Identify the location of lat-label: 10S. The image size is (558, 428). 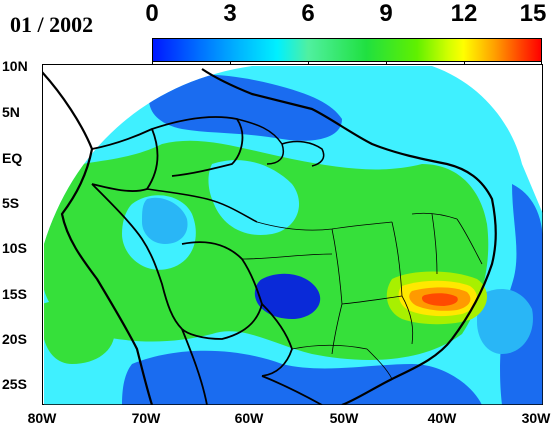
(14, 248).